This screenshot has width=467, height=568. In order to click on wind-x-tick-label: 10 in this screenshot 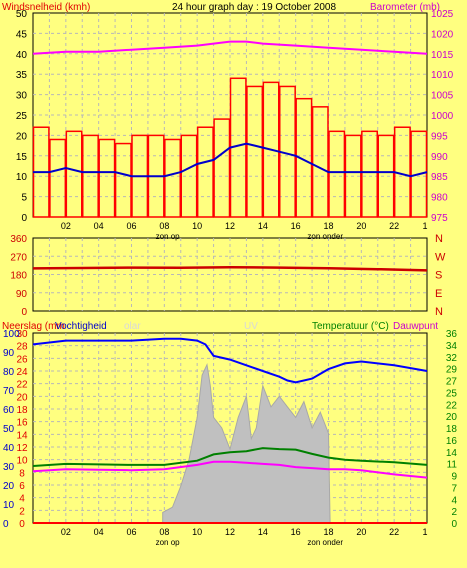, I will do `click(197, 226)`.